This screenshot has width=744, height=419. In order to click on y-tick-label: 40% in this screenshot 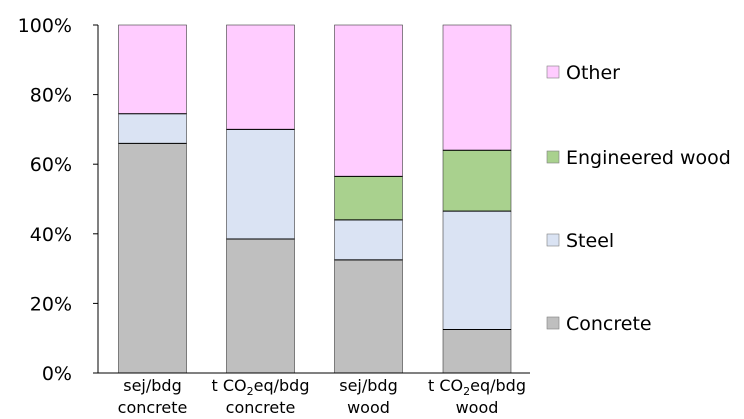, I will do `click(51, 235)`.